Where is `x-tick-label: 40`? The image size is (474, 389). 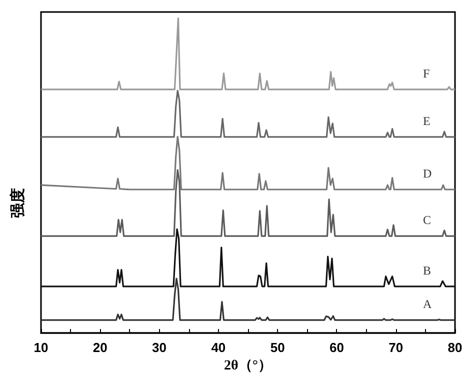 x-tick-label: 40 is located at coordinates (218, 347).